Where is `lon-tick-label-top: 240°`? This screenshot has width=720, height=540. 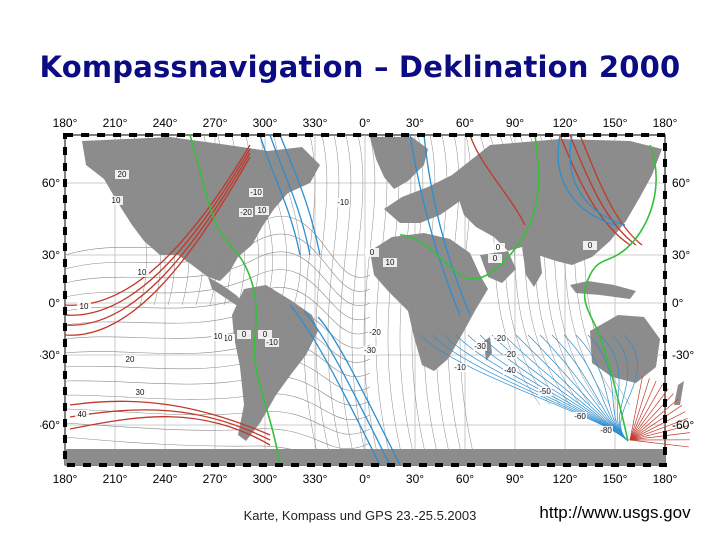 lon-tick-label-top: 240° is located at coordinates (165, 123).